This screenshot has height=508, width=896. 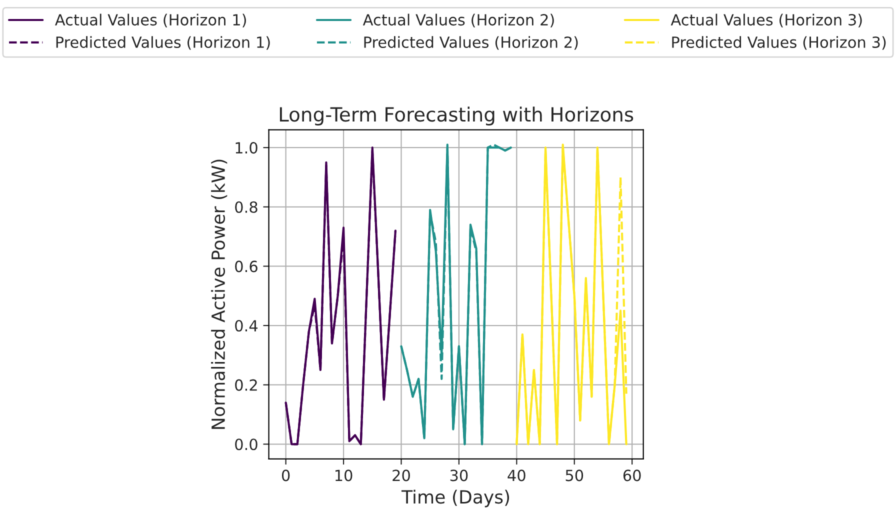 What do you see at coordinates (246, 207) in the screenshot?
I see `y-tick-label: 0.8` at bounding box center [246, 207].